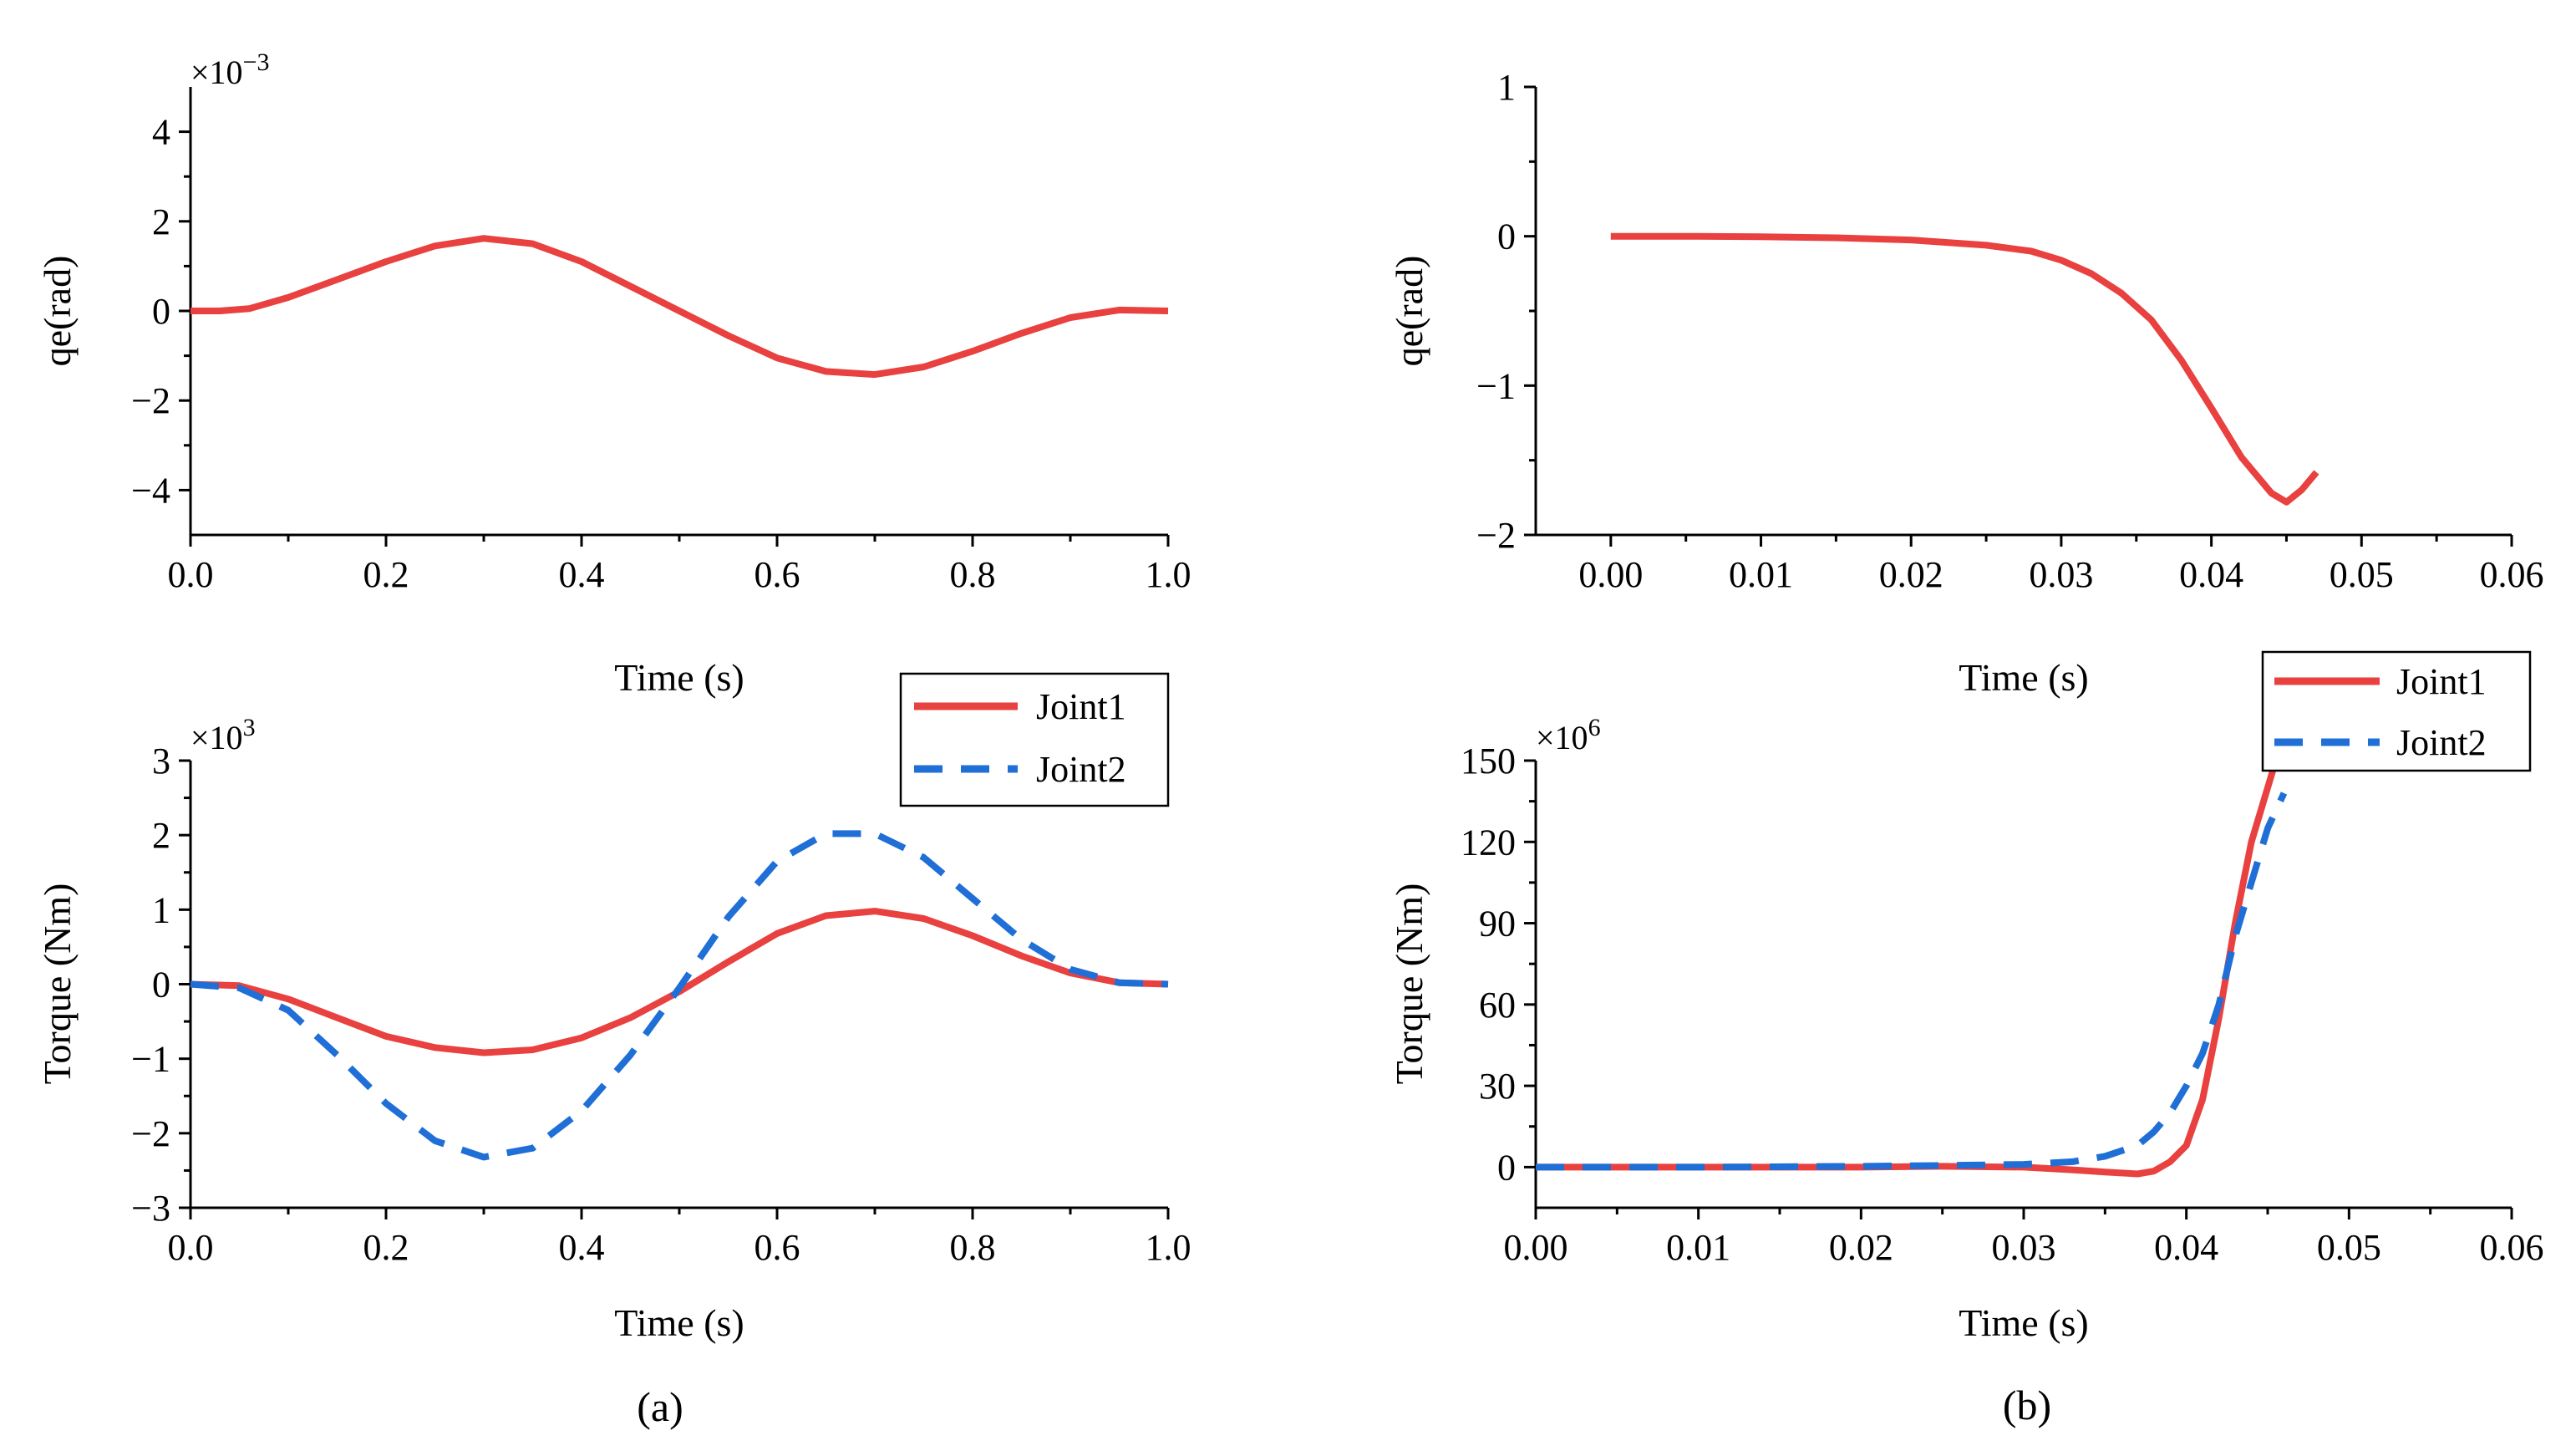 The image size is (2576, 1451). What do you see at coordinates (161, 761) in the screenshot?
I see `y-tick-label: 3` at bounding box center [161, 761].